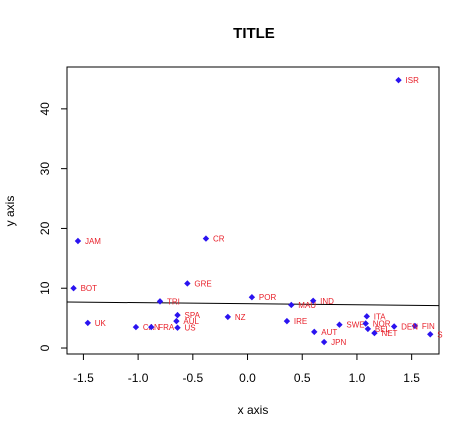 The width and height of the screenshot is (474, 436). I want to click on x-tick-label: -1.5, so click(83, 378).